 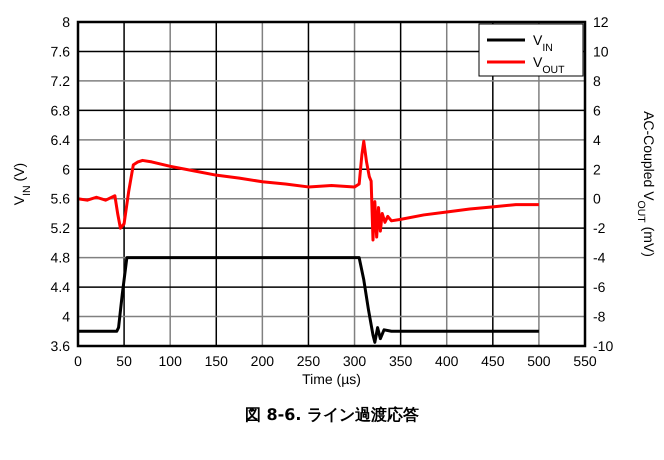 I want to click on text: 図 8-6. ライン過渡応答, so click(x=332, y=414).